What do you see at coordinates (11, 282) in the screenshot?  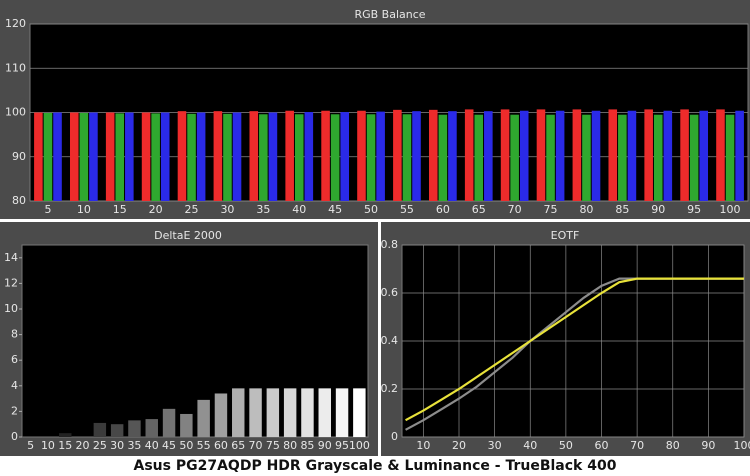 I see `y-tick-label: 12` at bounding box center [11, 282].